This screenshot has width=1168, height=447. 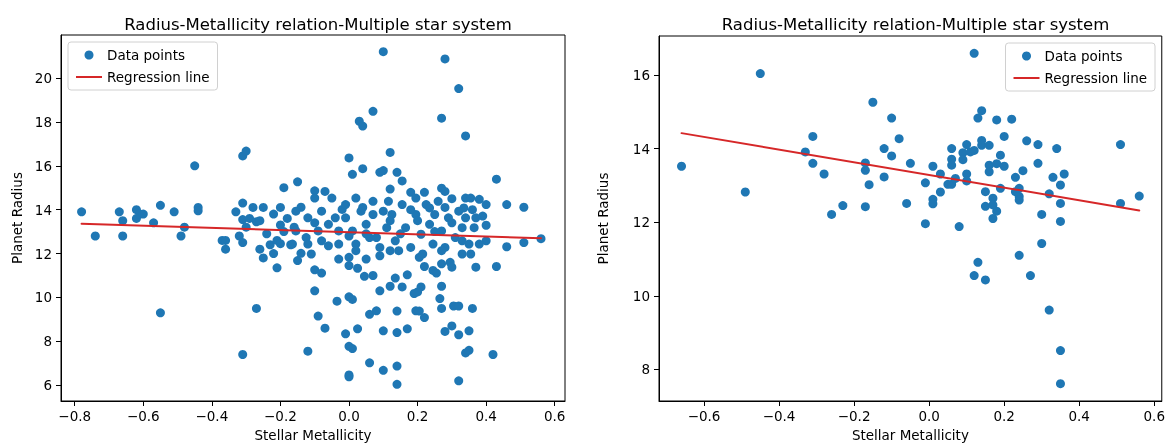 I want to click on x-tick-label: −0.8, so click(x=75, y=416).